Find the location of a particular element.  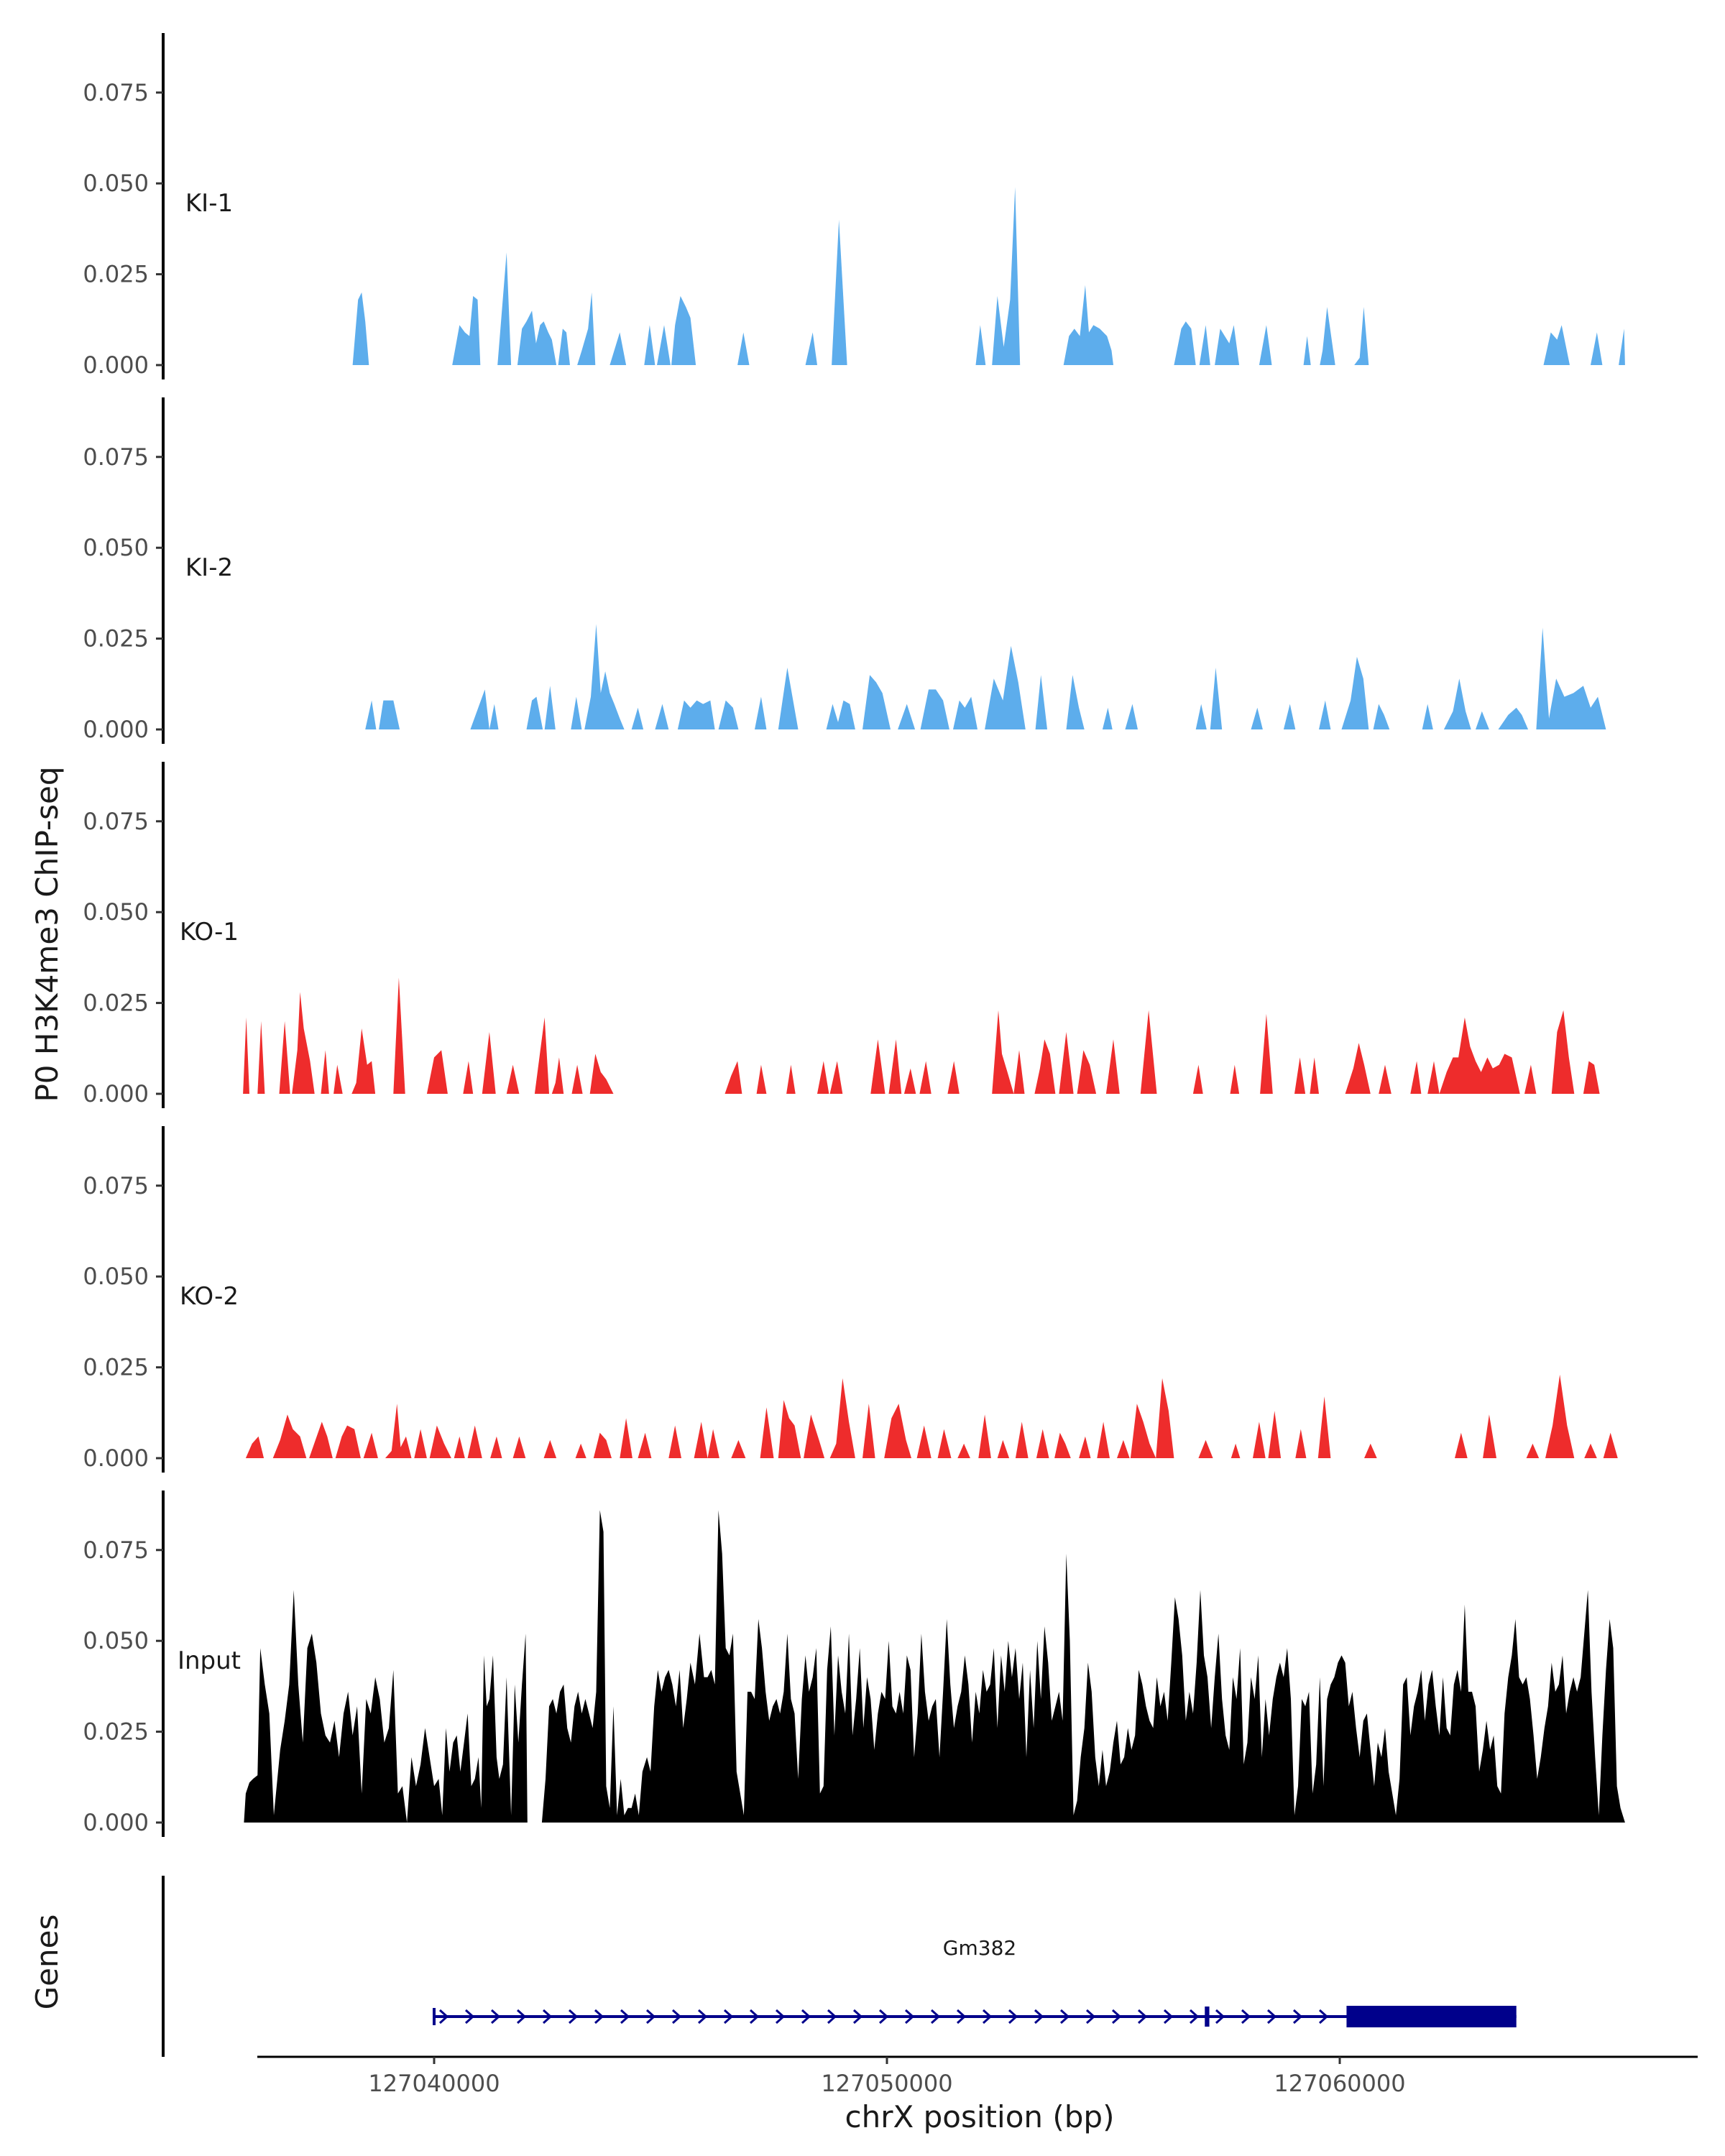

track-label: KO-2 is located at coordinates (209, 1296).